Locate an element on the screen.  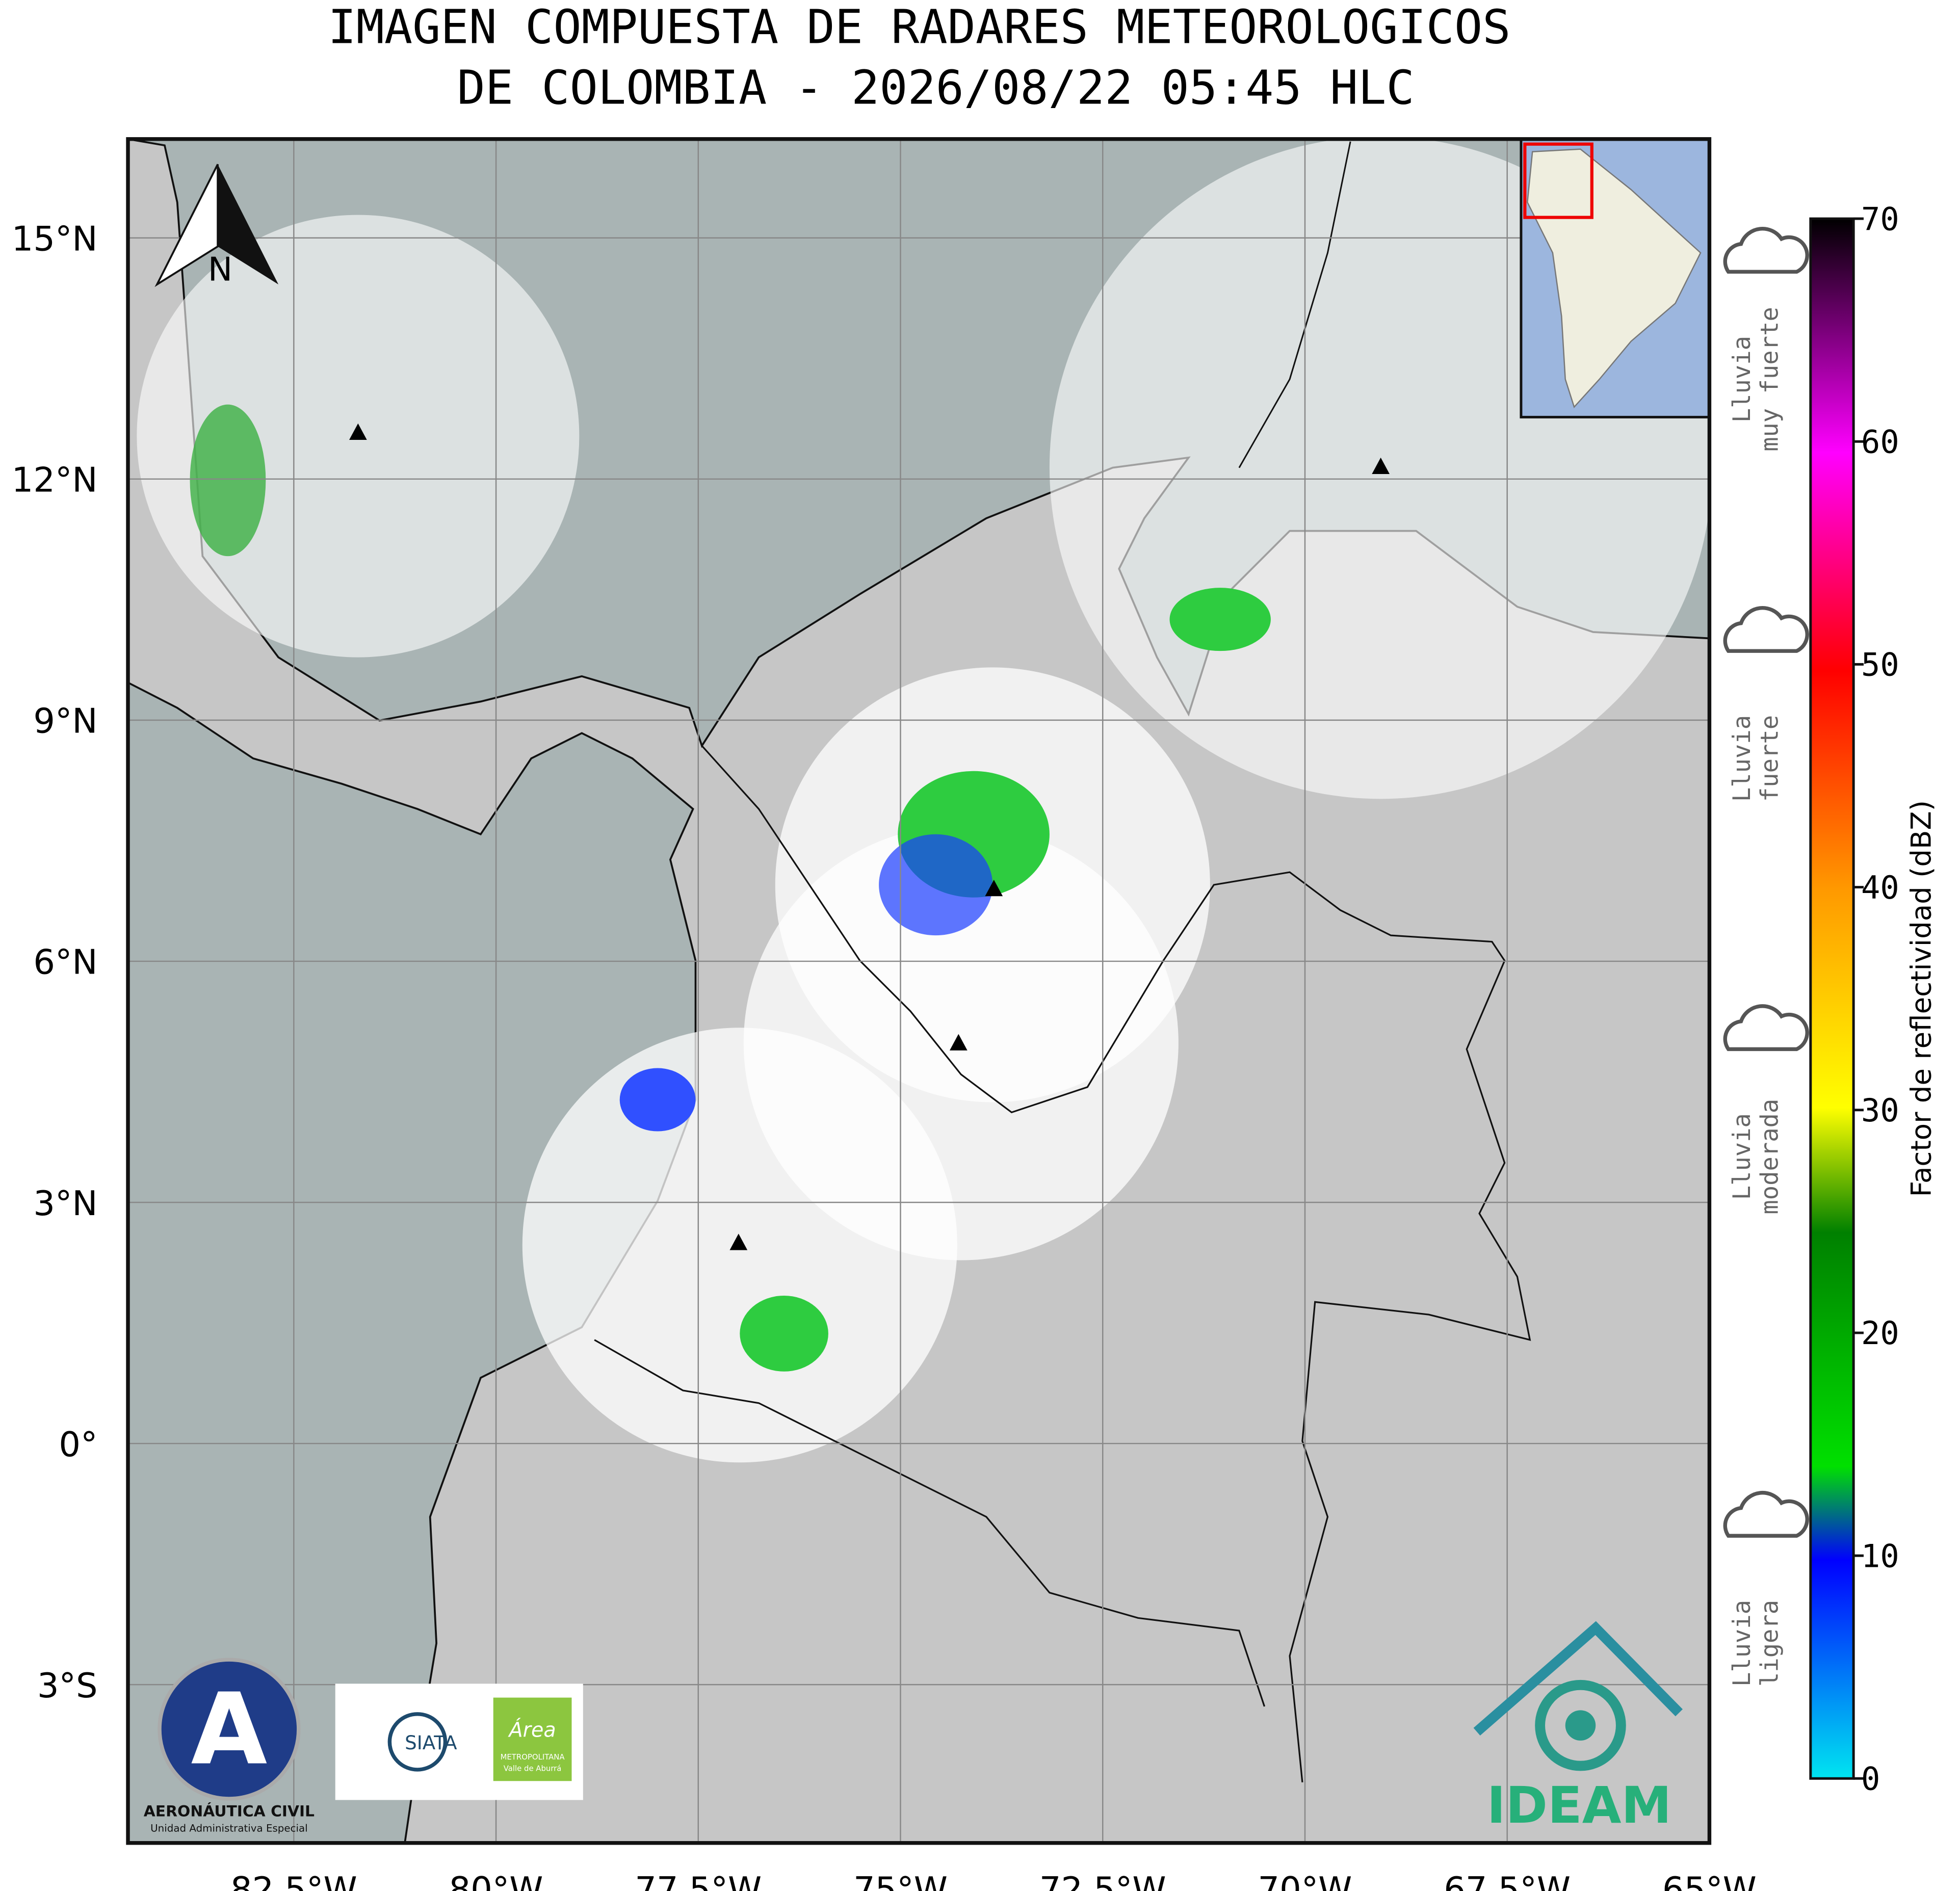
colorbar-tick-label: 70 is located at coordinates (1880, 219).